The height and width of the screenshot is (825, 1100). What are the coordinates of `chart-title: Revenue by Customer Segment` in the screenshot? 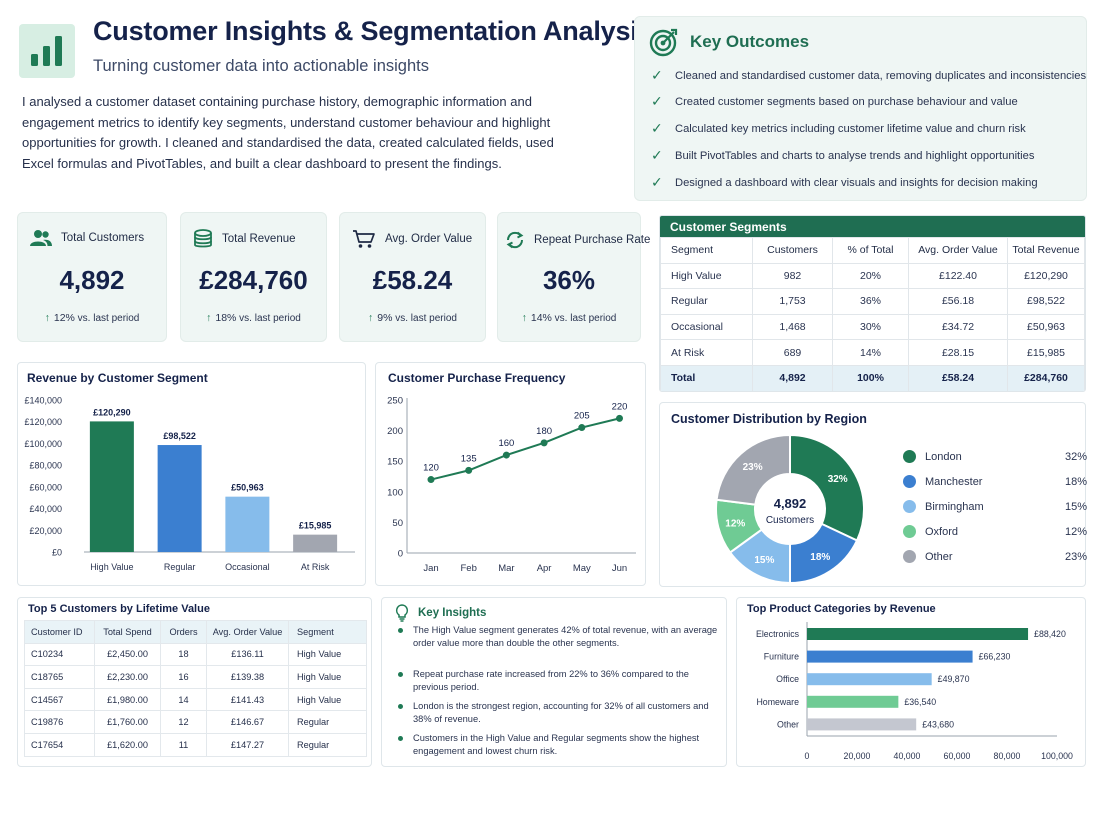 It's located at (117, 378).